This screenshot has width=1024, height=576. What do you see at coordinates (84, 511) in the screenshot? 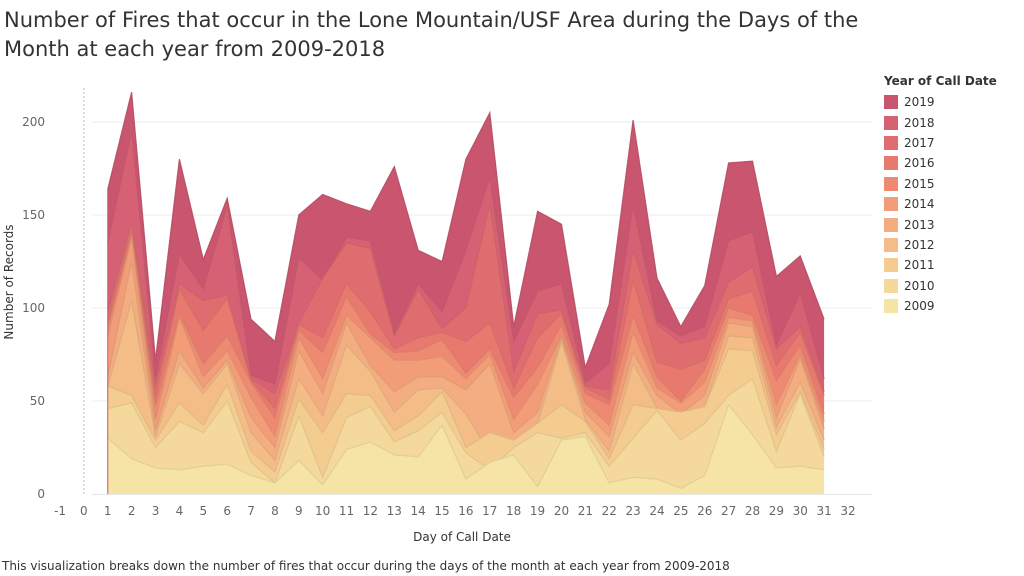
I see `x-tick-label: 0` at bounding box center [84, 511].